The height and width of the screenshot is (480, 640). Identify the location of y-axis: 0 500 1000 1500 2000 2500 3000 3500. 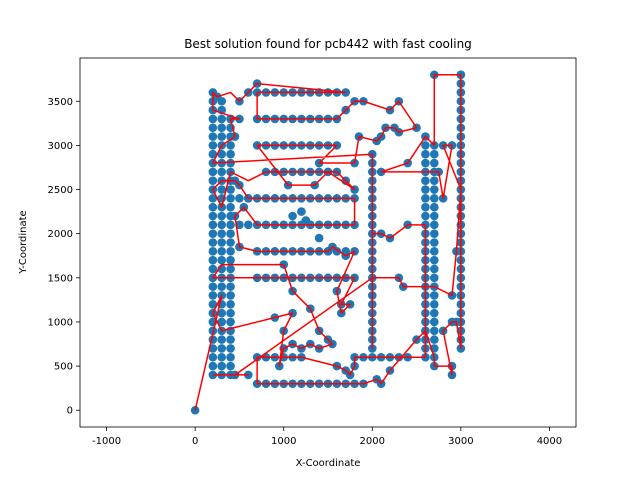
(64, 257).